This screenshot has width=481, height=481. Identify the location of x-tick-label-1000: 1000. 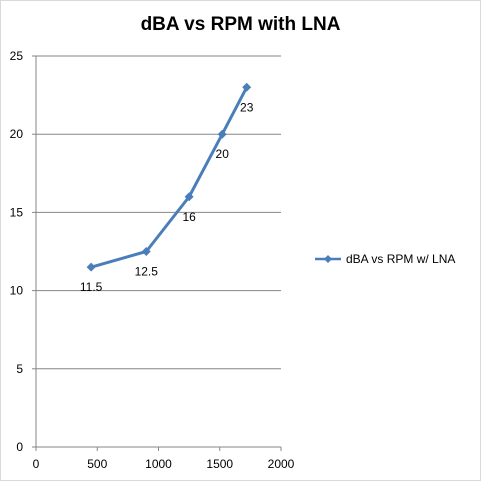
(158, 464).